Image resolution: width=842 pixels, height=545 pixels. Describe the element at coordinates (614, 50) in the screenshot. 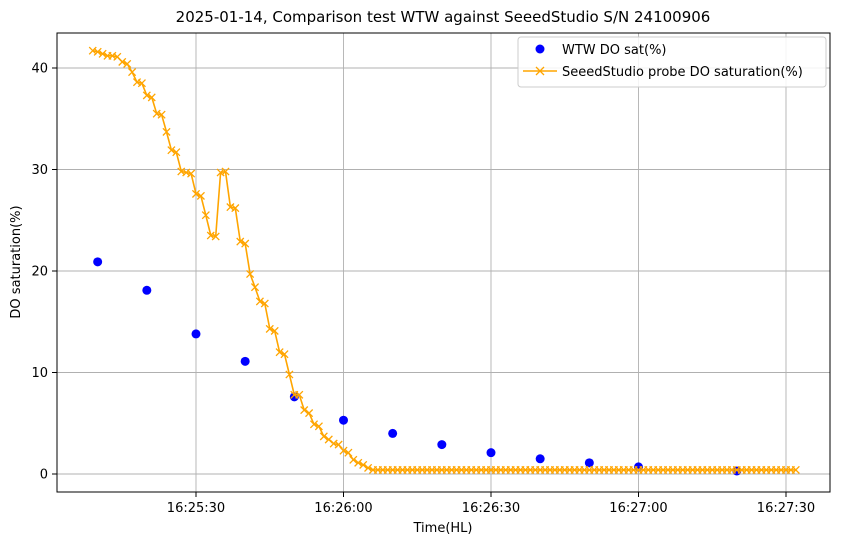

I see `legend-label-wtw: WTW DO sat(%)` at that location.